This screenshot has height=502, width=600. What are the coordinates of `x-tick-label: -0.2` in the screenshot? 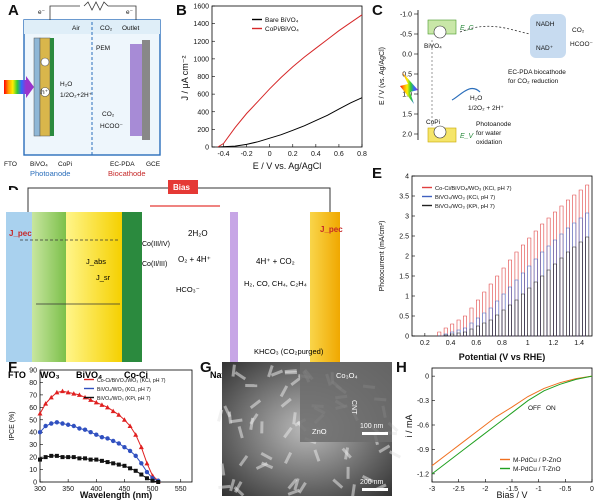 It's located at (247, 154).